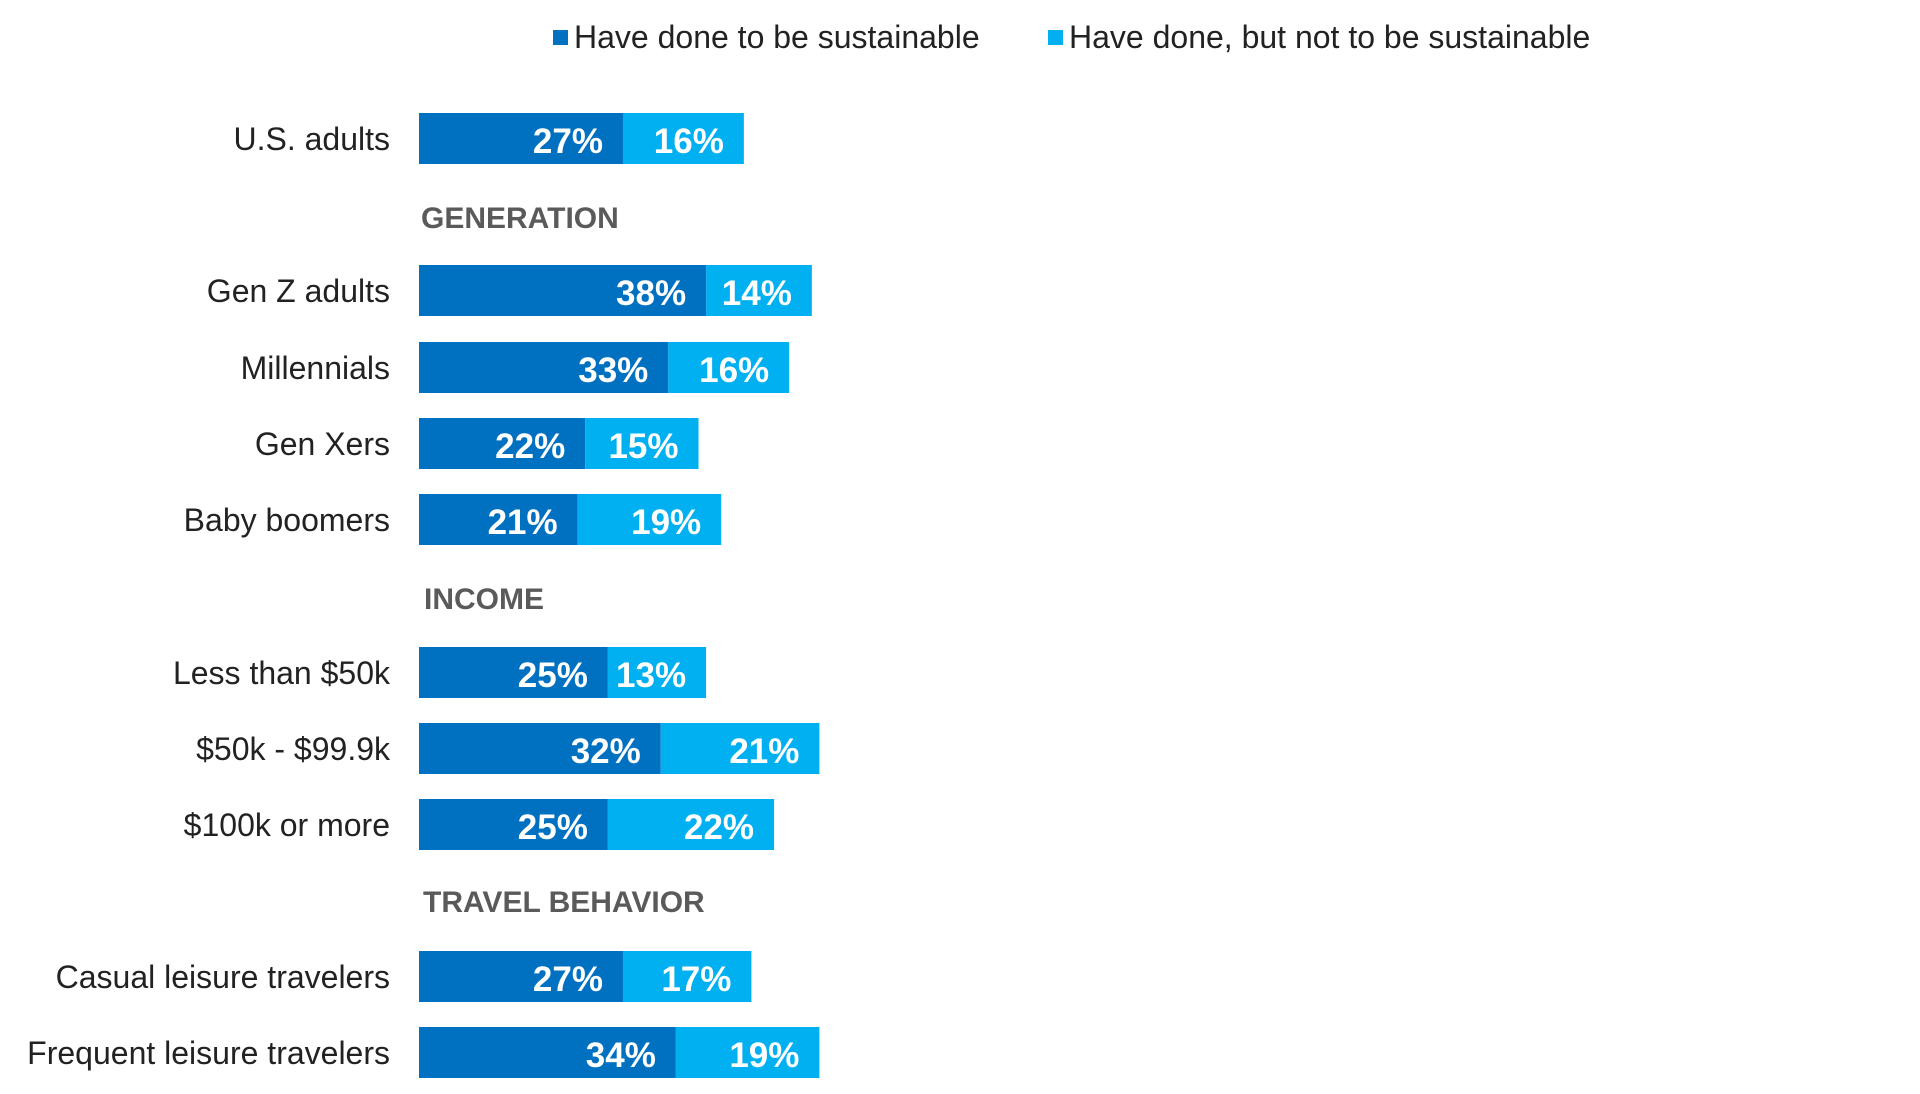 The height and width of the screenshot is (1094, 1920). What do you see at coordinates (287, 825) in the screenshot?
I see `category-label: $100k or more` at bounding box center [287, 825].